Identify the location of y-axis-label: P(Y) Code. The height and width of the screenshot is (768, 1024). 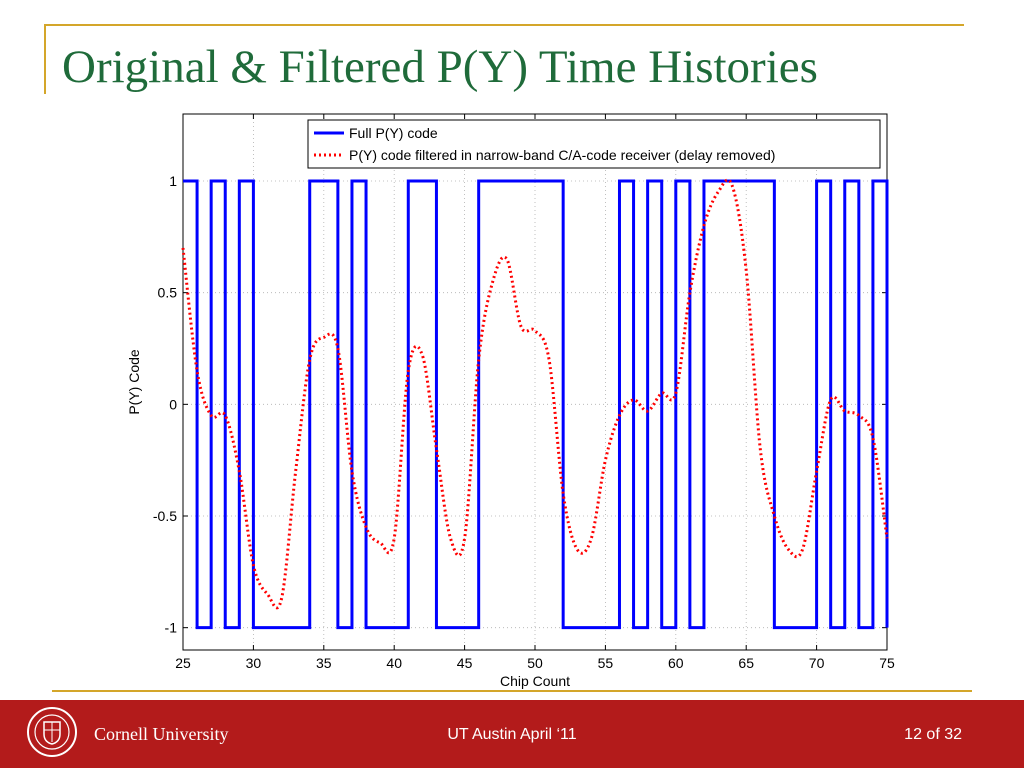
(134, 382).